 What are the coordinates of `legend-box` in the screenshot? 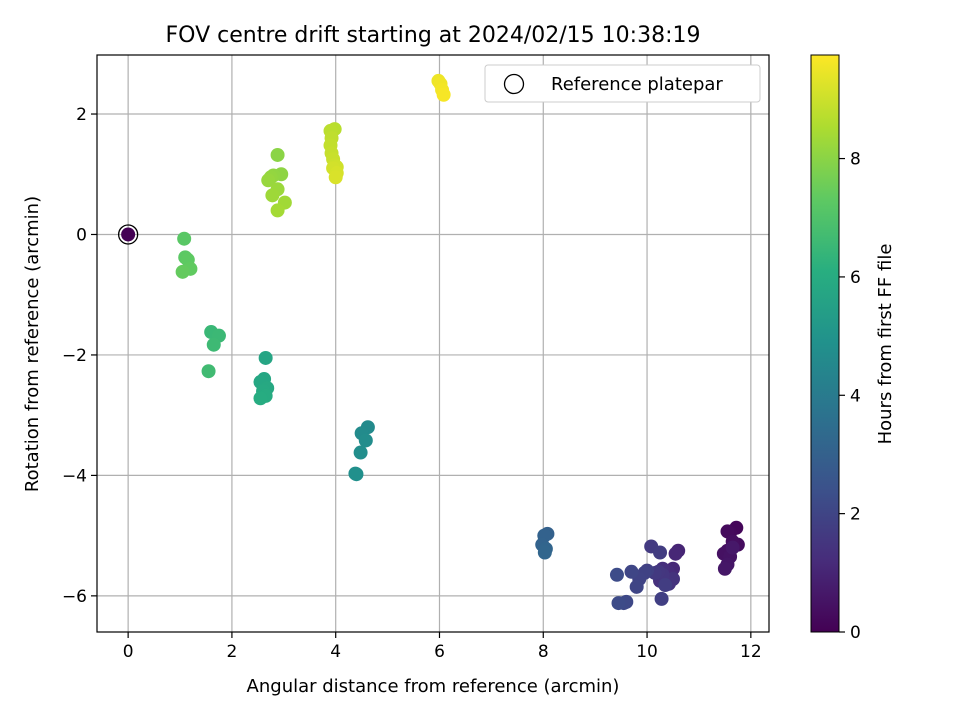 It's located at (622, 83).